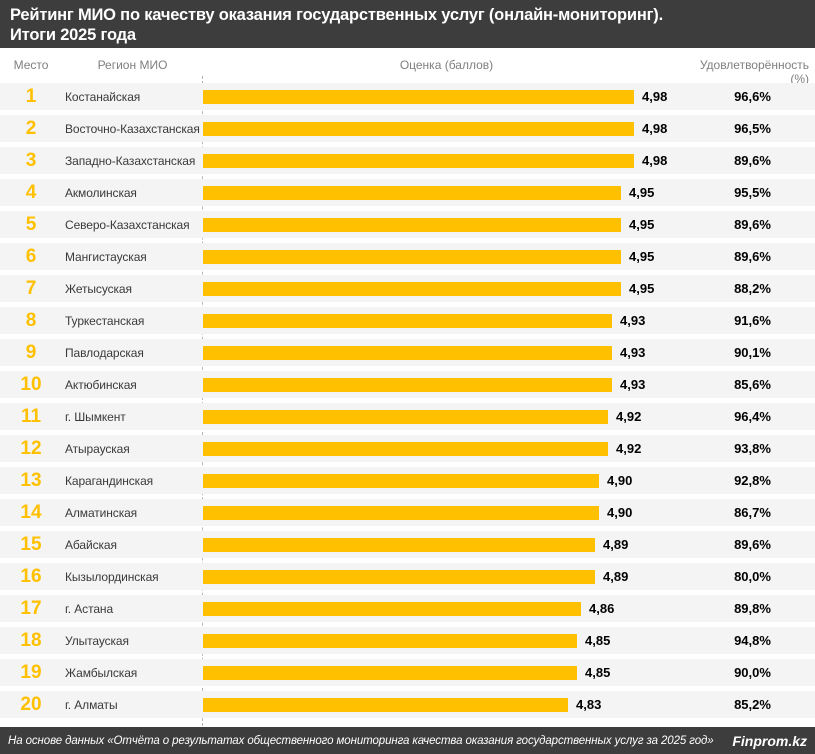 The image size is (815, 754). What do you see at coordinates (31, 384) in the screenshot?
I see `rank-number: 10` at bounding box center [31, 384].